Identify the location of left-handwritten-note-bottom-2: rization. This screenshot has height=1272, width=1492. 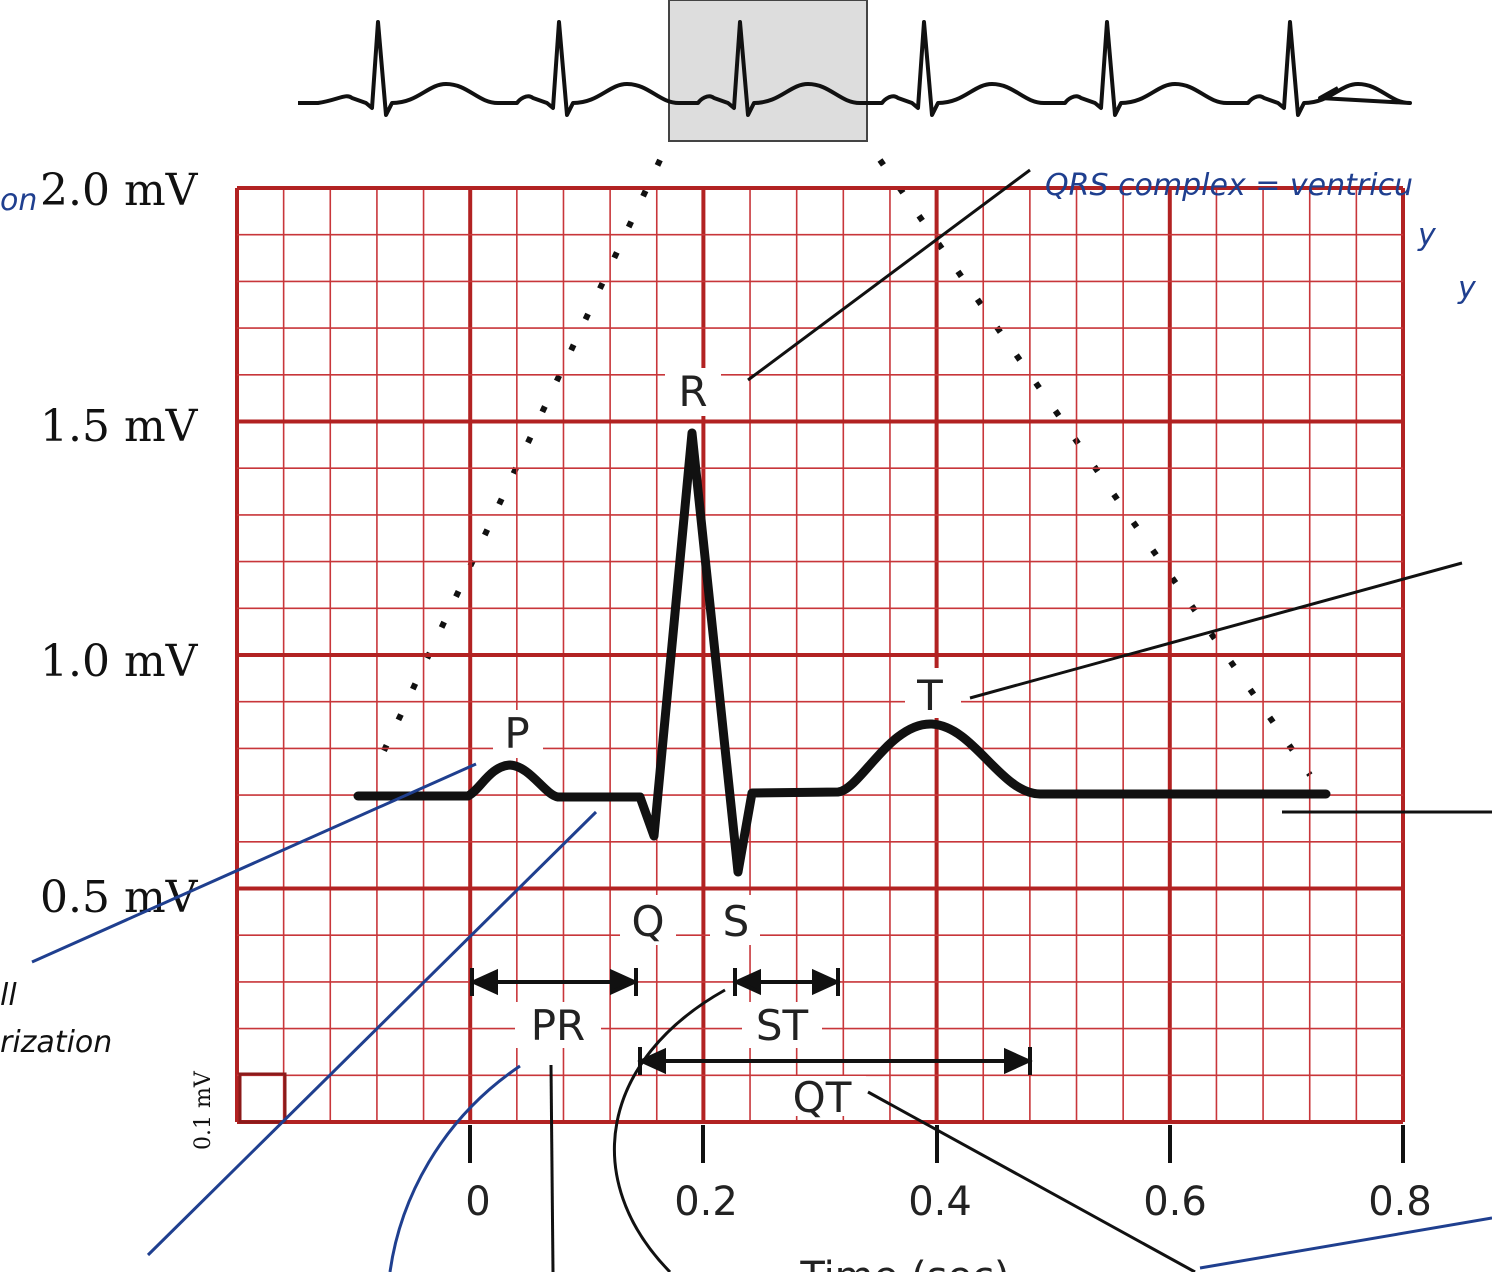
(56, 1042).